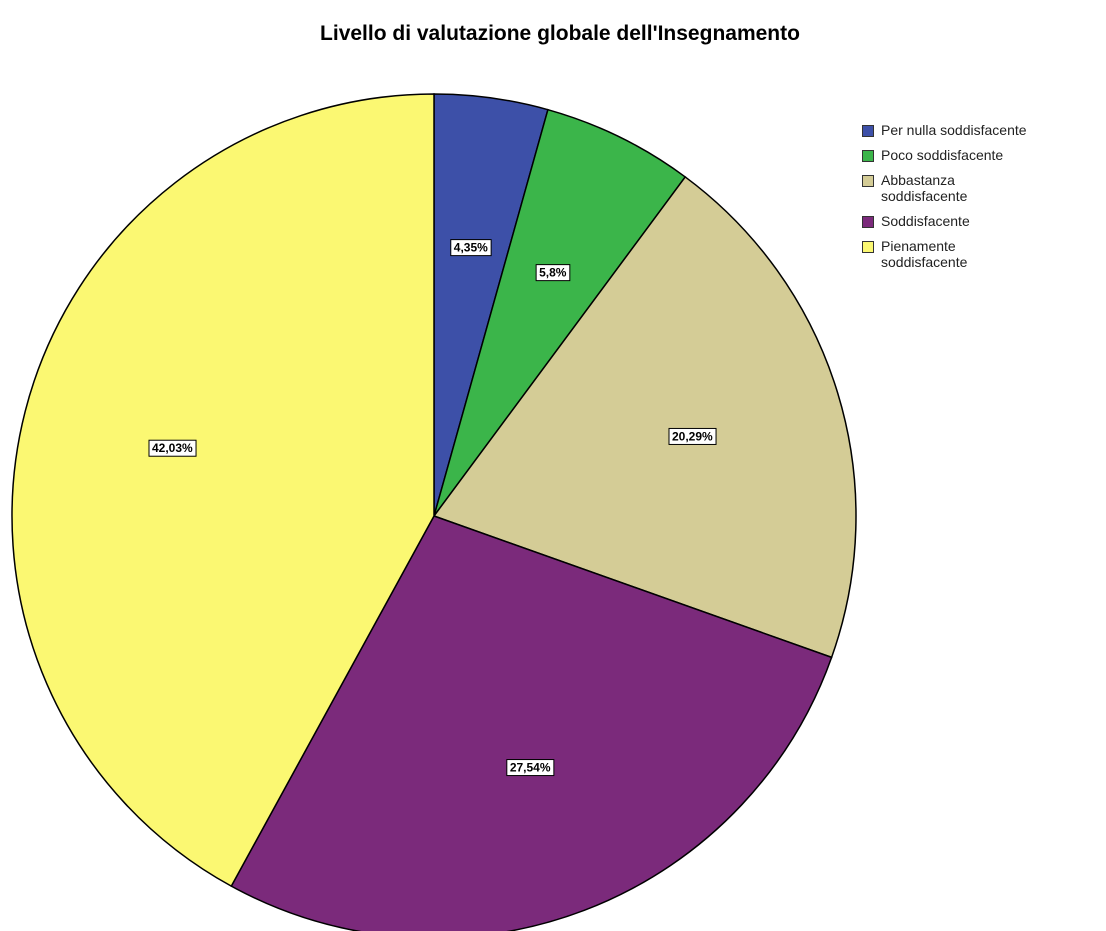 The height and width of the screenshot is (931, 1106). I want to click on legend-label: Soddisfacente, so click(925, 221).